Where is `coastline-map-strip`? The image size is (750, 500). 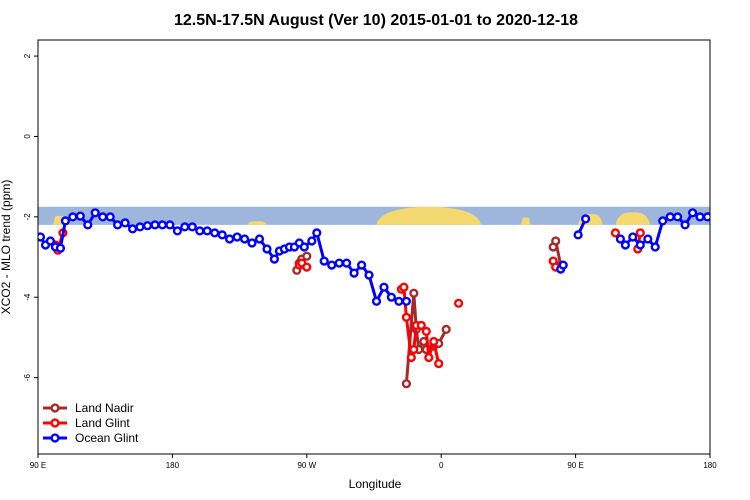
coastline-map-strip is located at coordinates (374, 215).